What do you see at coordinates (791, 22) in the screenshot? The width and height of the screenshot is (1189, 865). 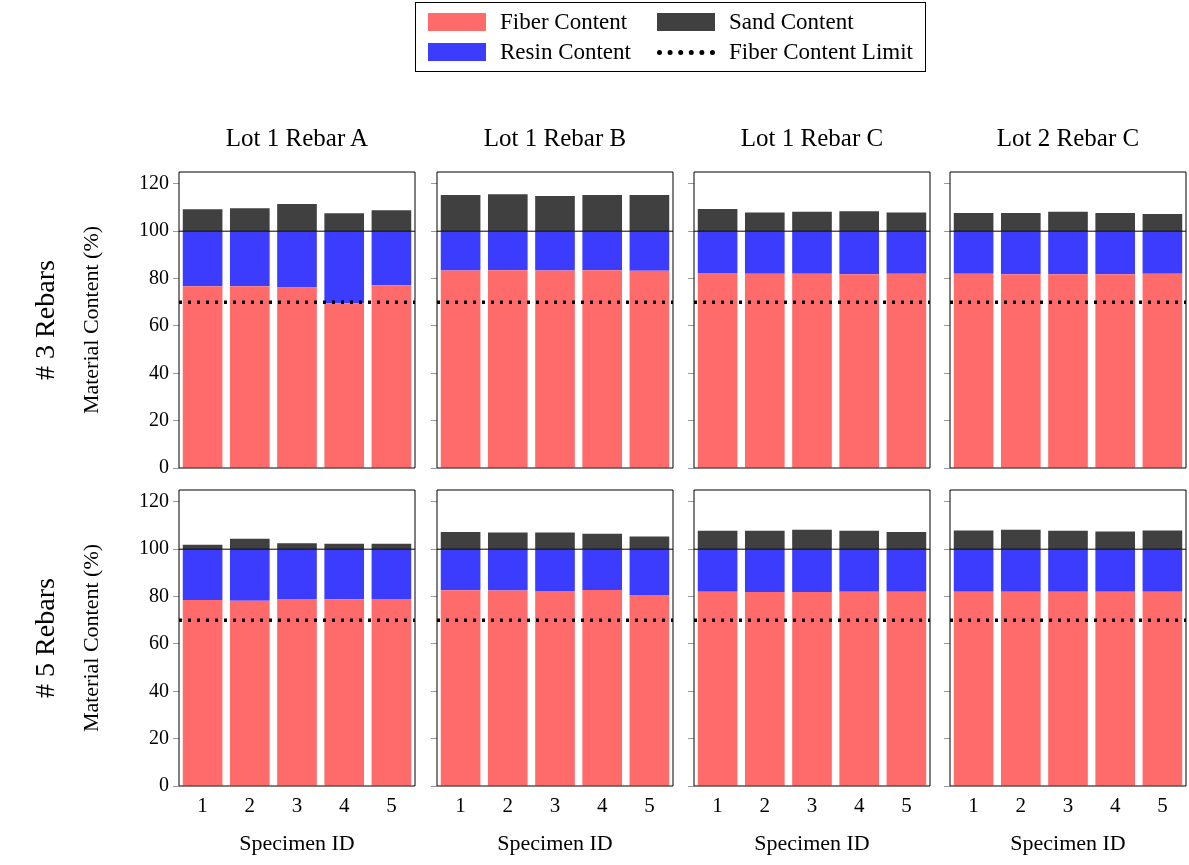 I see `legend-label: Sand Content` at bounding box center [791, 22].